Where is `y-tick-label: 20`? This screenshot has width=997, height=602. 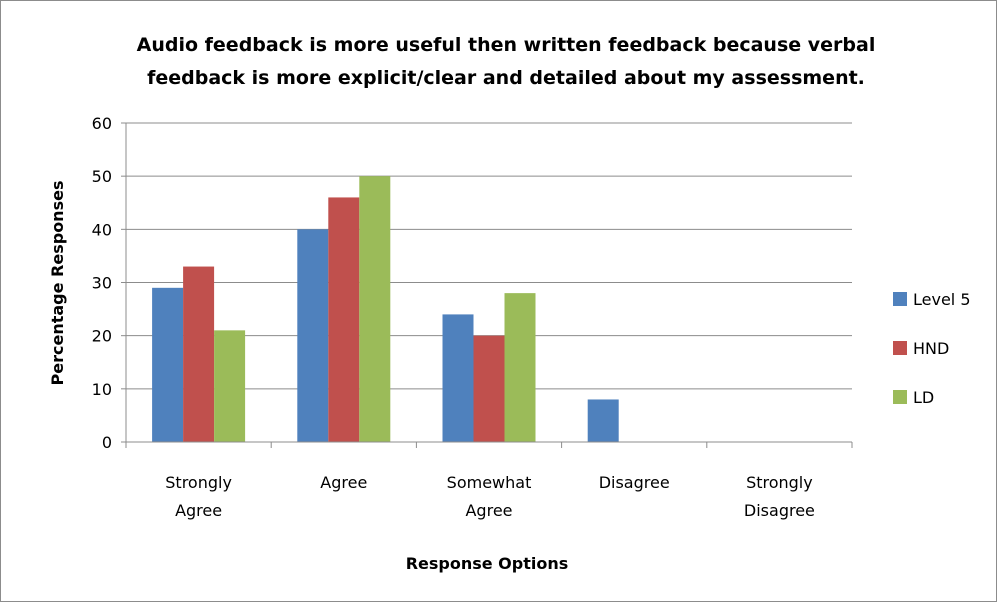
y-tick-label: 20 is located at coordinates (102, 336).